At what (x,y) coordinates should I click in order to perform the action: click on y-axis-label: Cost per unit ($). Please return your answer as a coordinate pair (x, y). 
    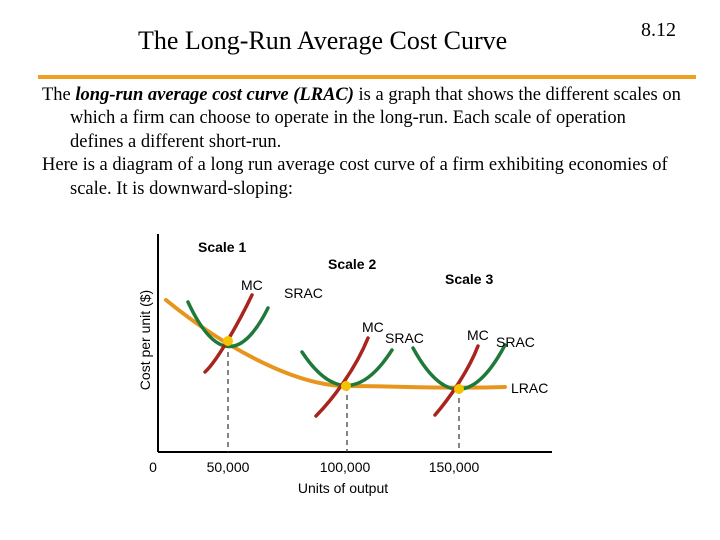
    Looking at the image, I should click on (145, 340).